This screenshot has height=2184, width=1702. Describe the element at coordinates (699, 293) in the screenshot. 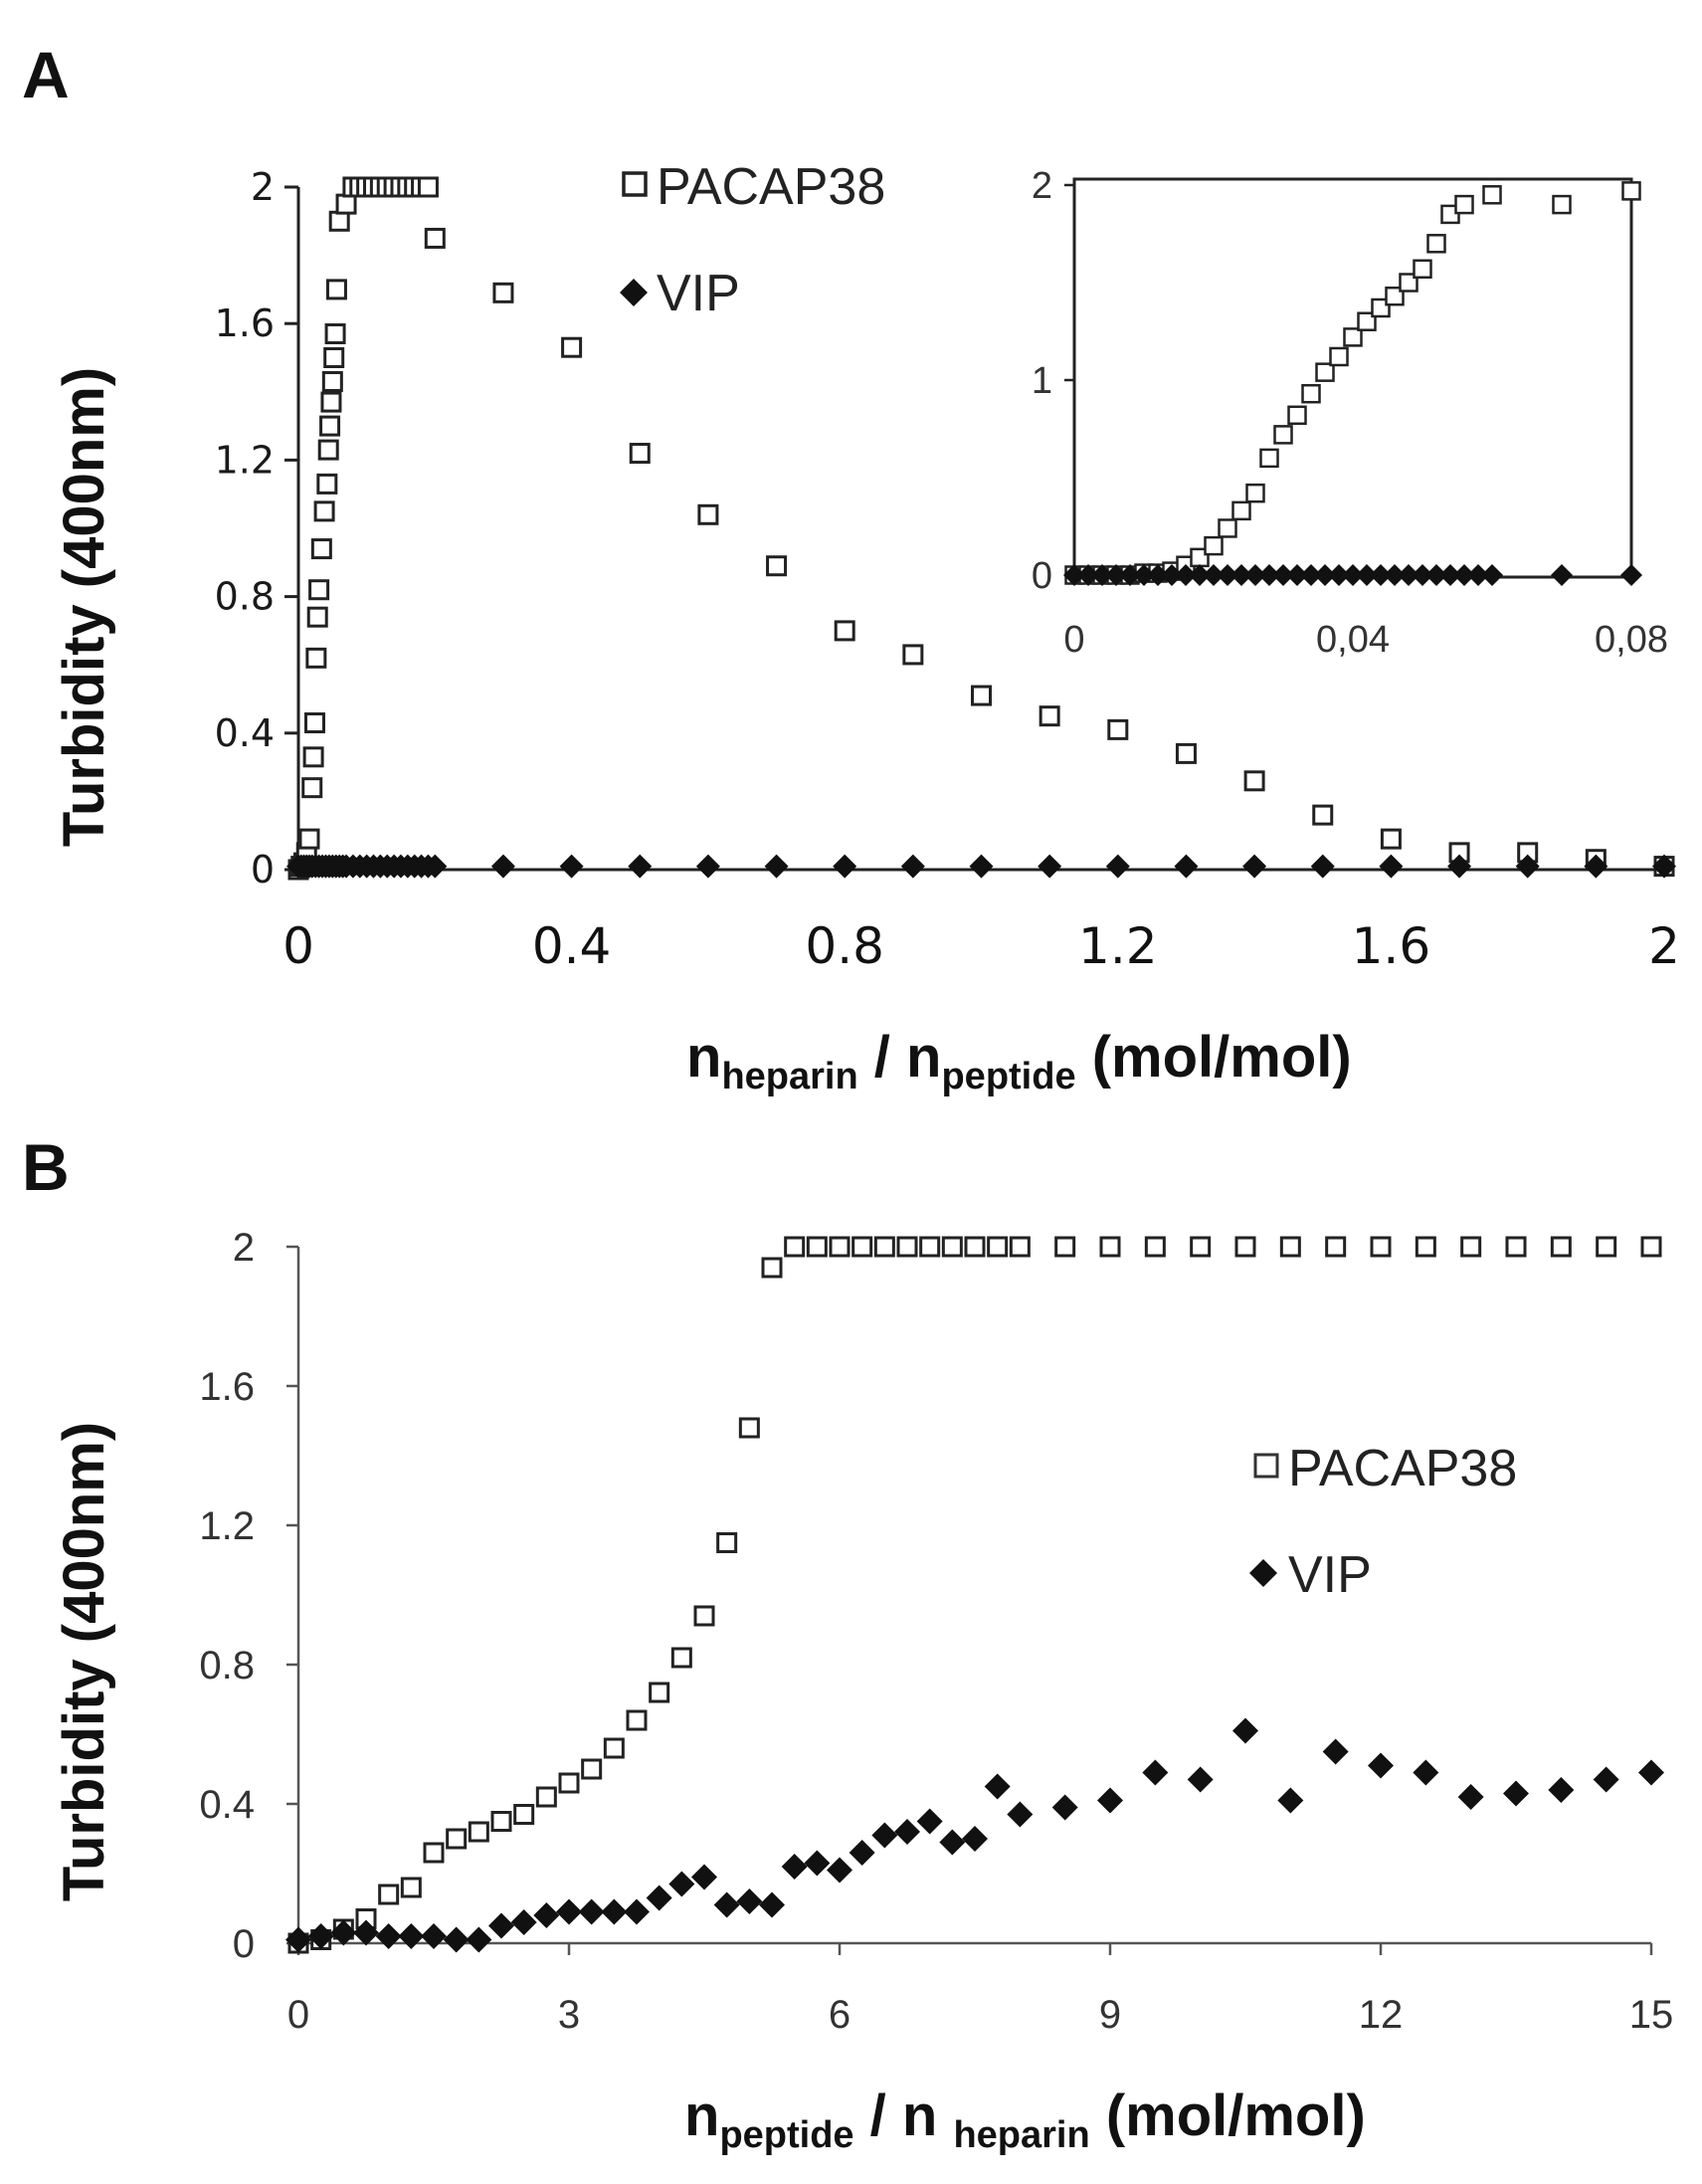

I see `panel-a-legend-vip: VIP` at that location.